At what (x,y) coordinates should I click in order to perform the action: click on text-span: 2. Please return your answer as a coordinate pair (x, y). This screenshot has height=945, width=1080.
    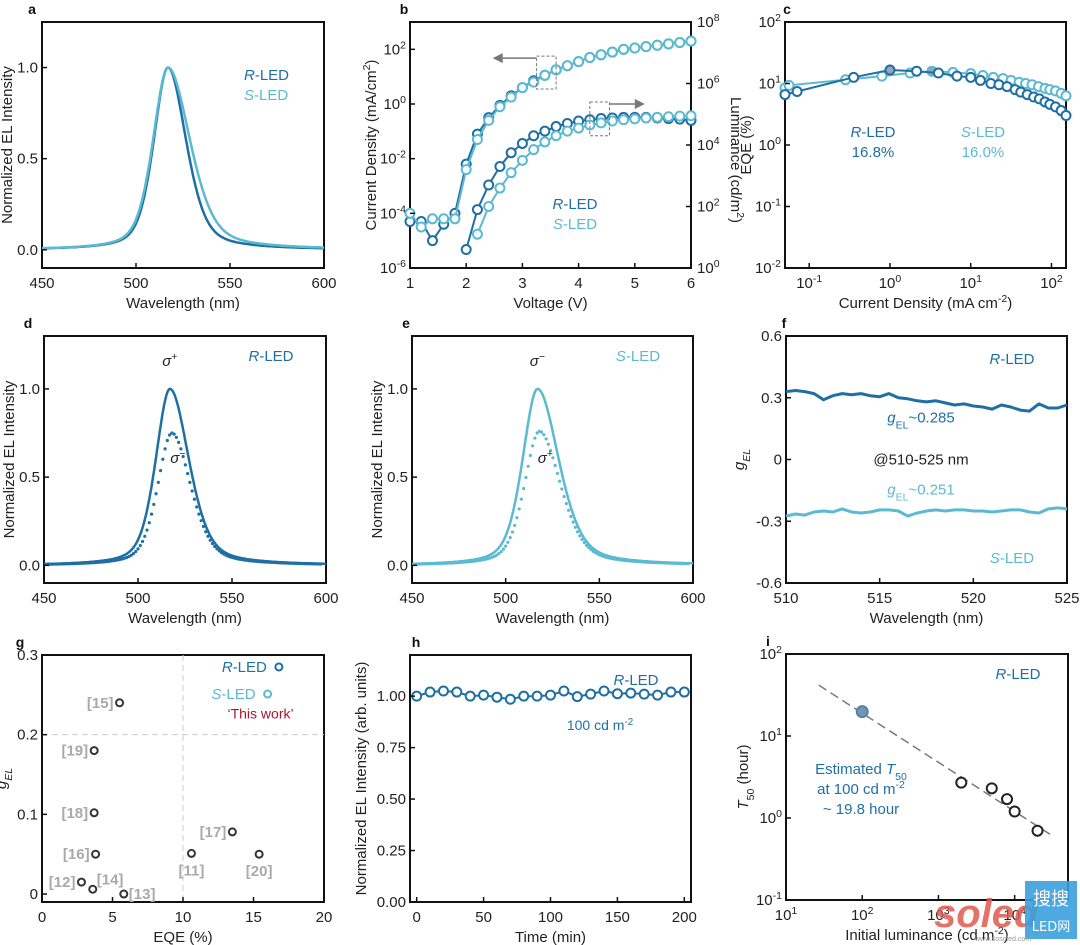
    Looking at the image, I should click on (871, 911).